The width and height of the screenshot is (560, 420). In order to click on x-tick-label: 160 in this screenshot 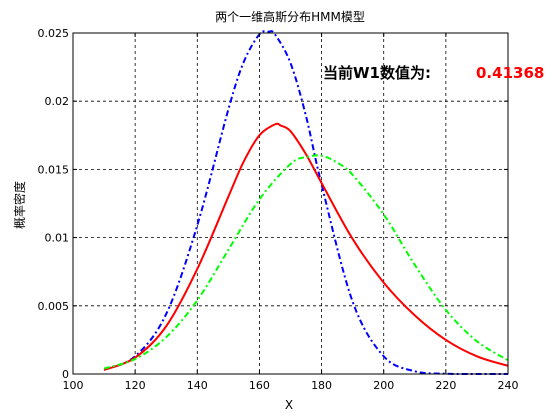, I will do `click(259, 385)`.